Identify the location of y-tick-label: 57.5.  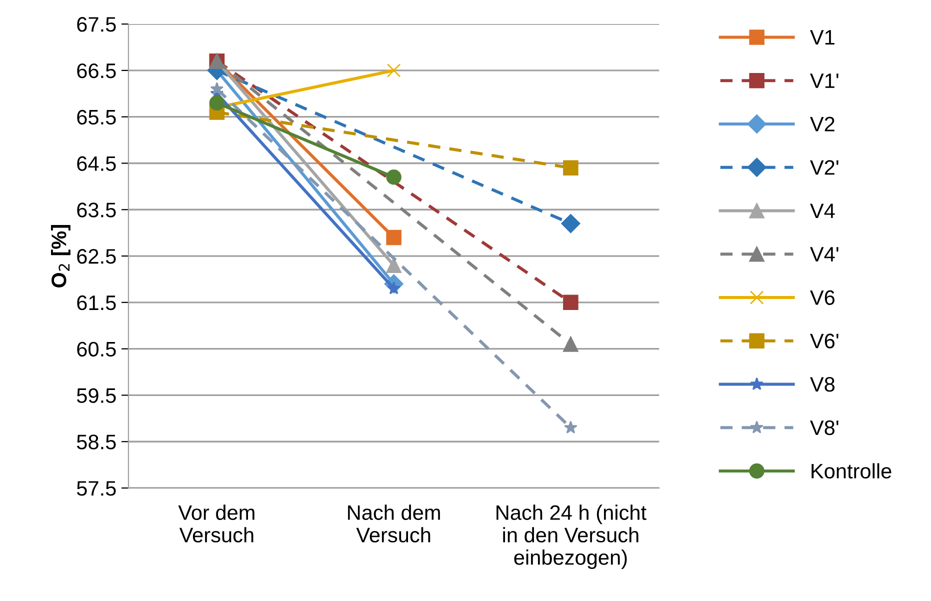
(96, 488).